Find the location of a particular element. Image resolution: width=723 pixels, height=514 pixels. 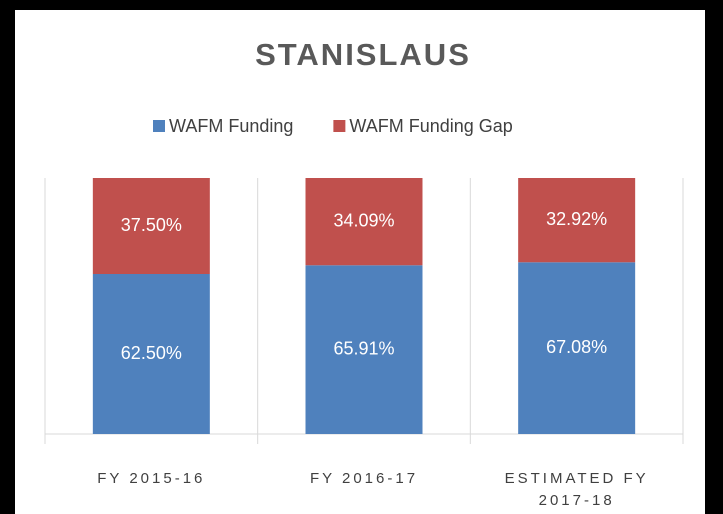

value-label: 37.50% is located at coordinates (151, 225).